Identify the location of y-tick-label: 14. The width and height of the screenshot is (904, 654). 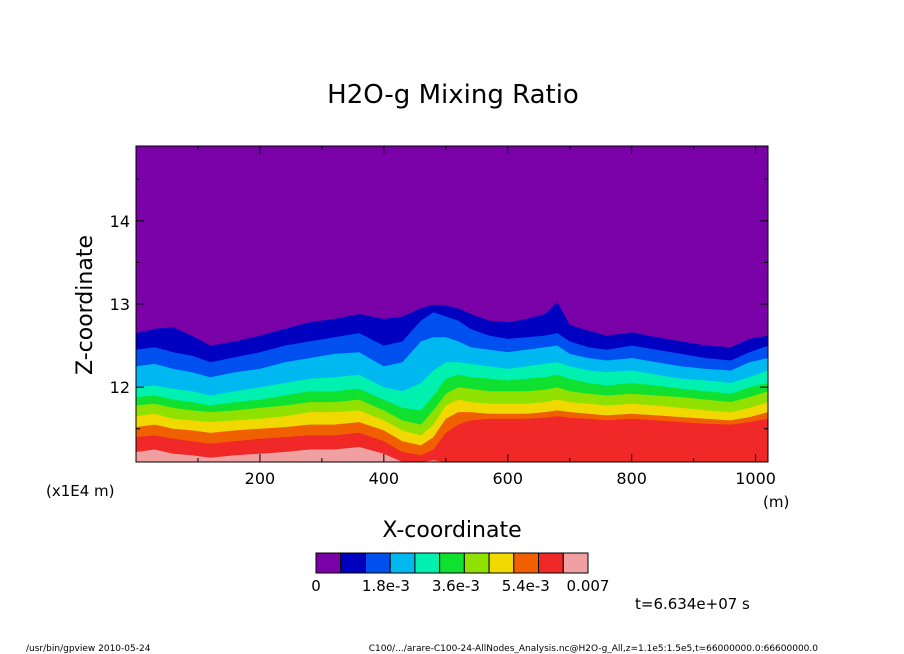
(120, 221).